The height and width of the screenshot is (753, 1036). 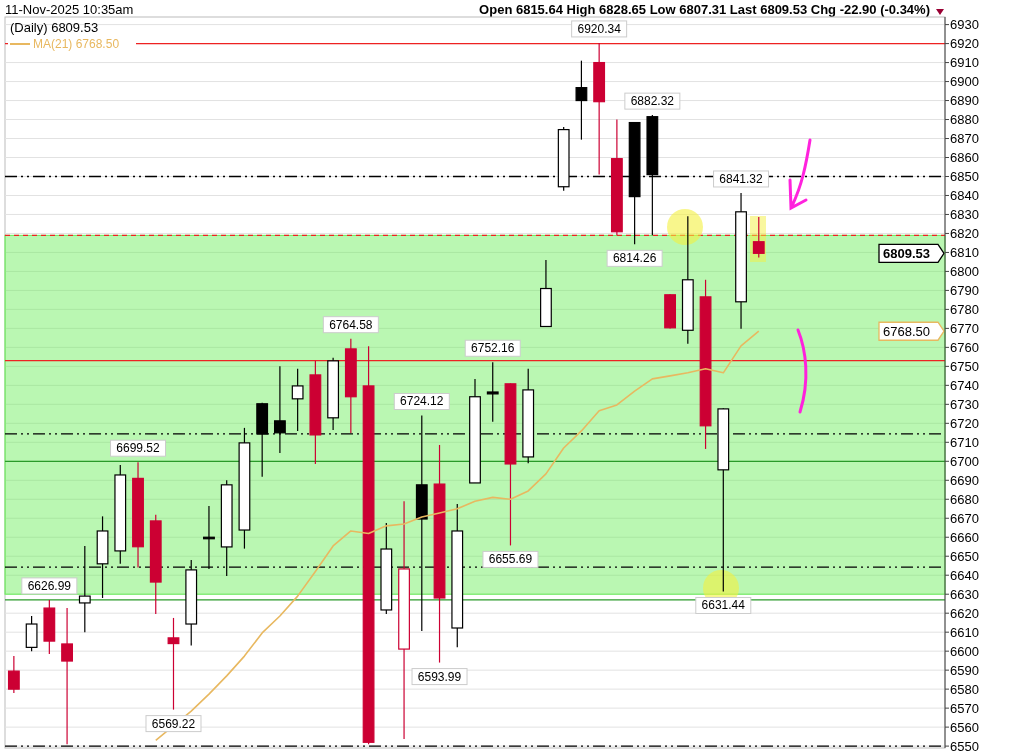 I want to click on annotation: 6920.34, so click(x=599, y=28).